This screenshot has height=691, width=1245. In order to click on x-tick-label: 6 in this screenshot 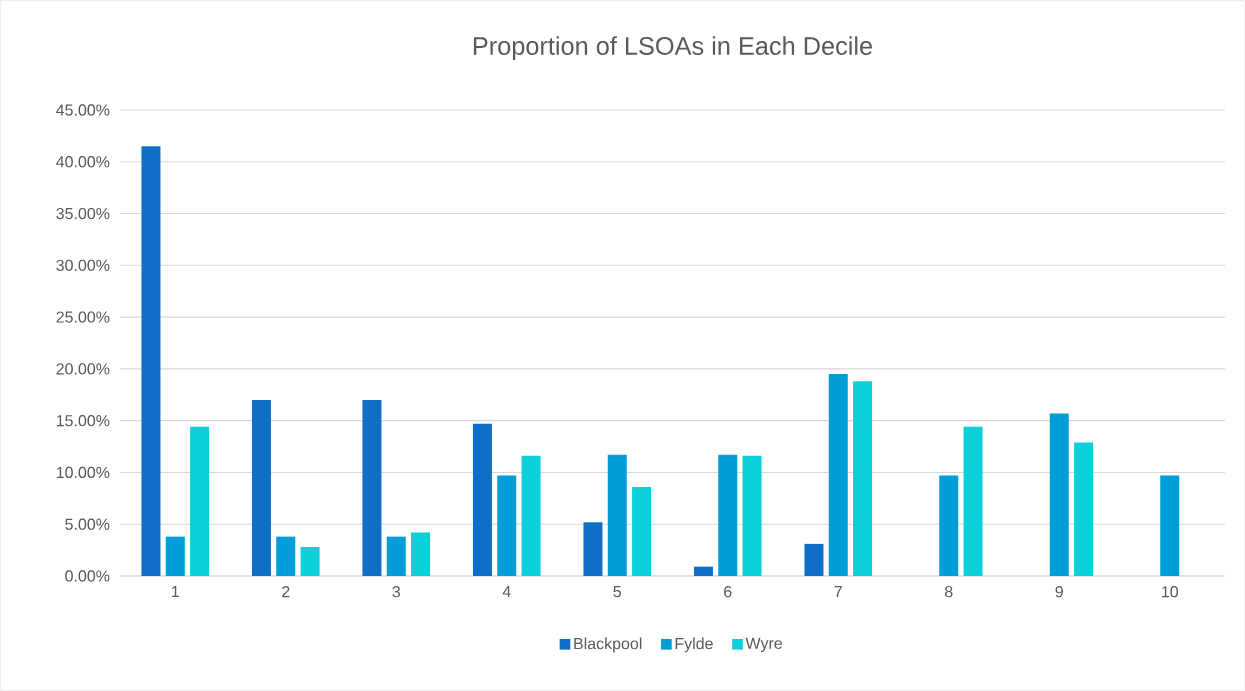, I will do `click(728, 592)`.